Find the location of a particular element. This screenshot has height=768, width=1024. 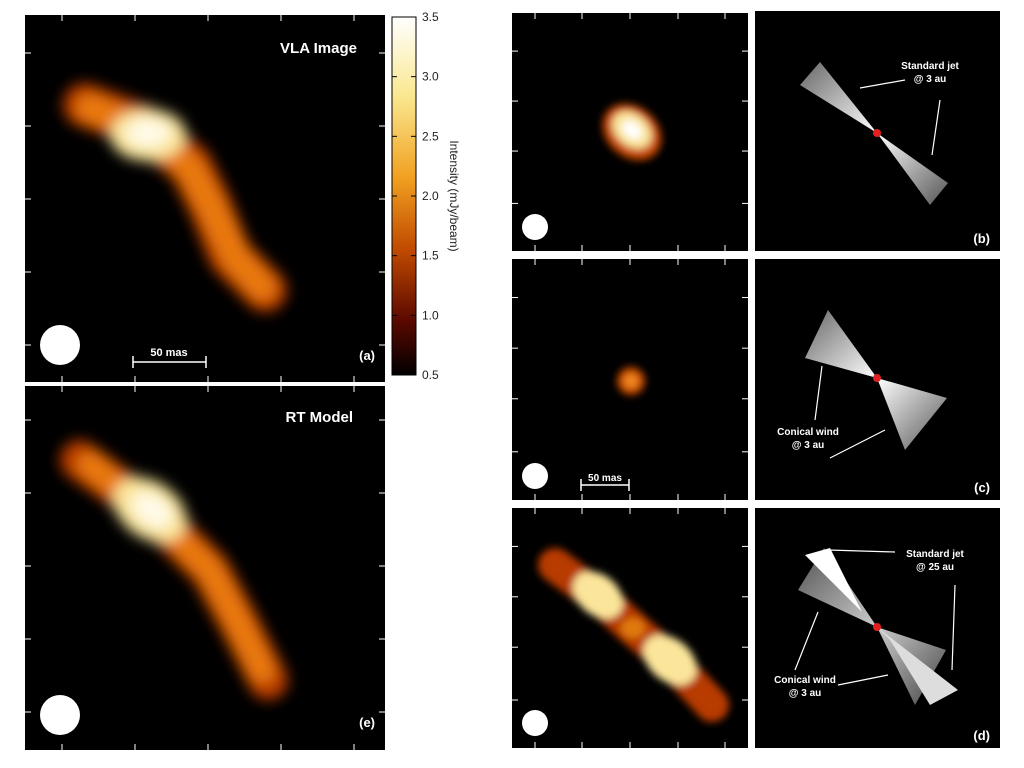

panel-tag: (a) is located at coordinates (367, 355).